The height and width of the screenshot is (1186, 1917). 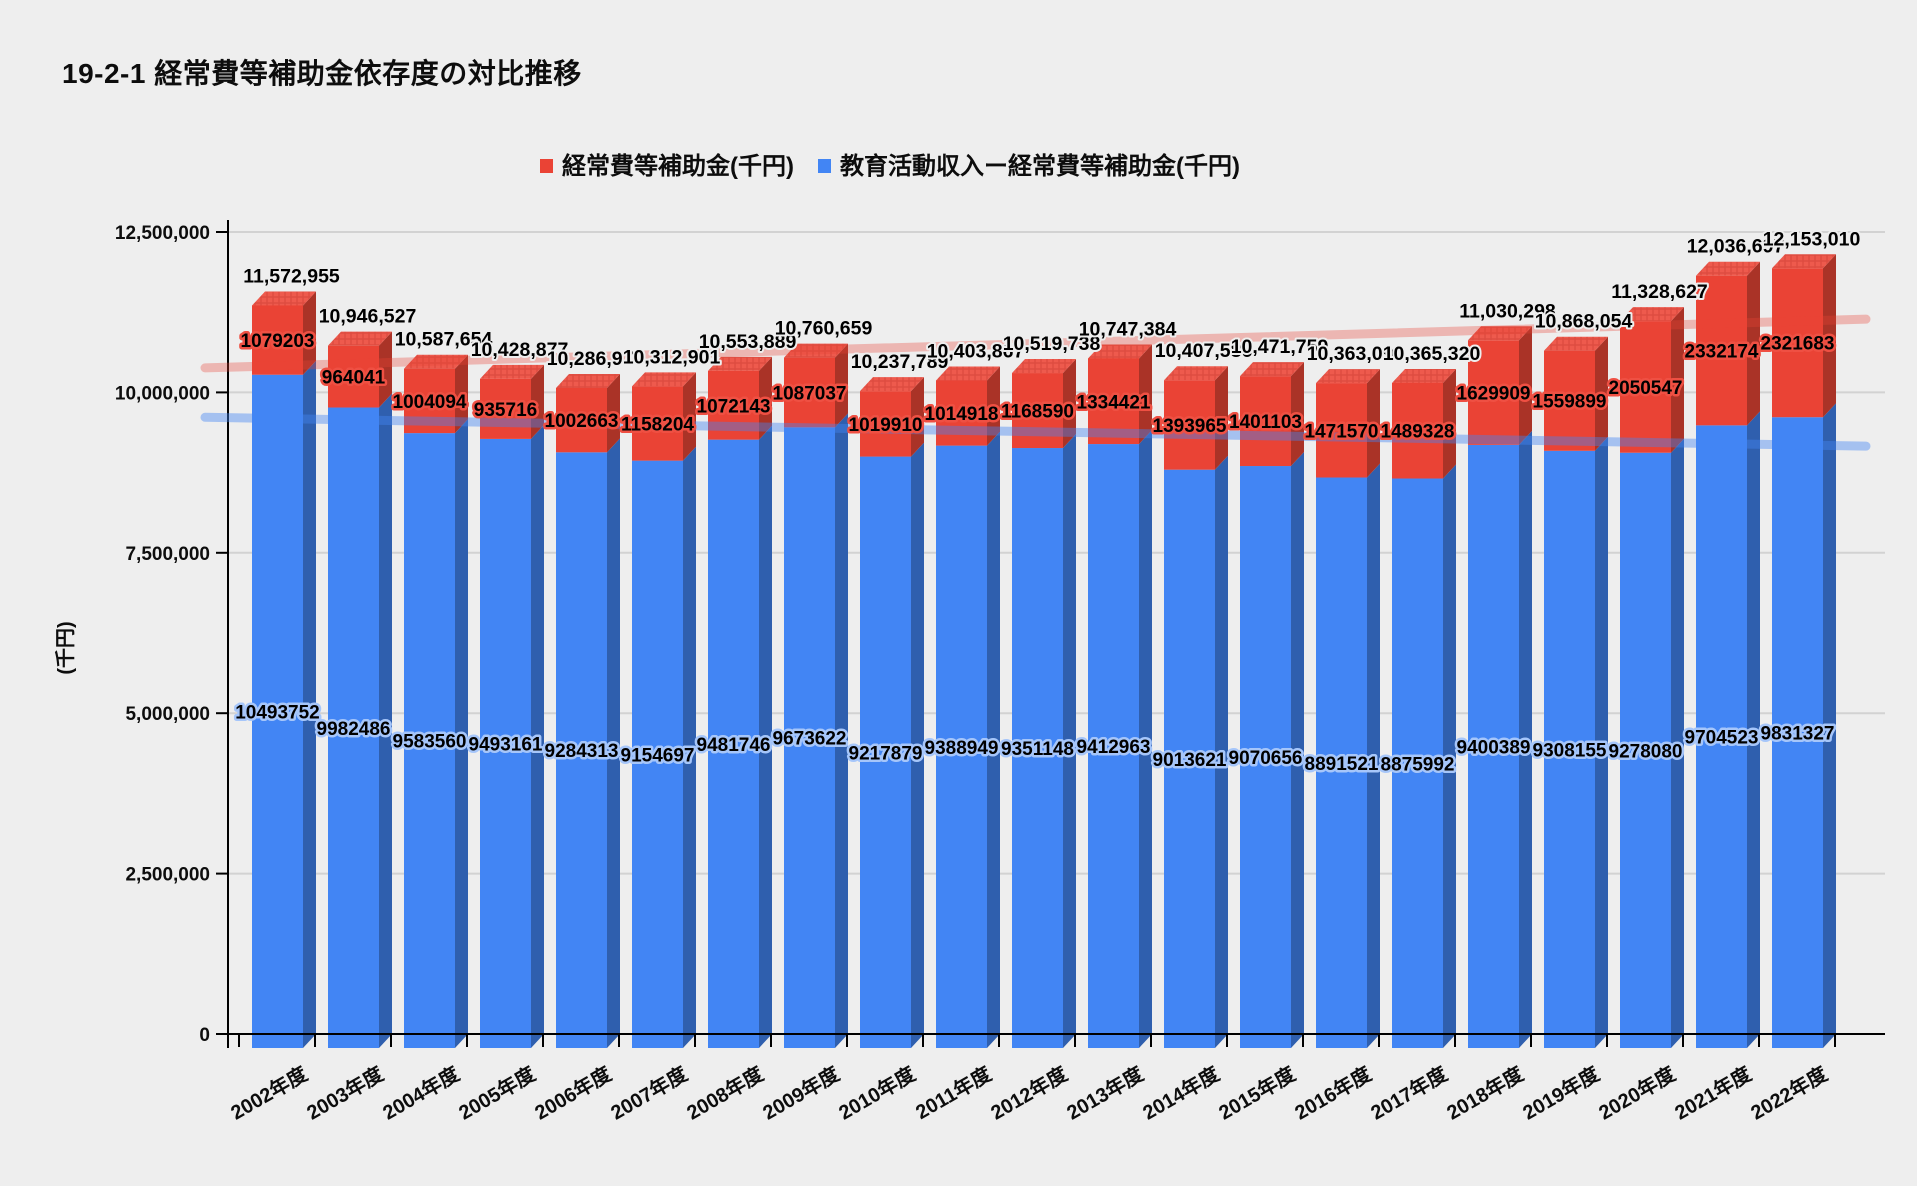 I want to click on red-value-label: 1079203, so click(x=278, y=341).